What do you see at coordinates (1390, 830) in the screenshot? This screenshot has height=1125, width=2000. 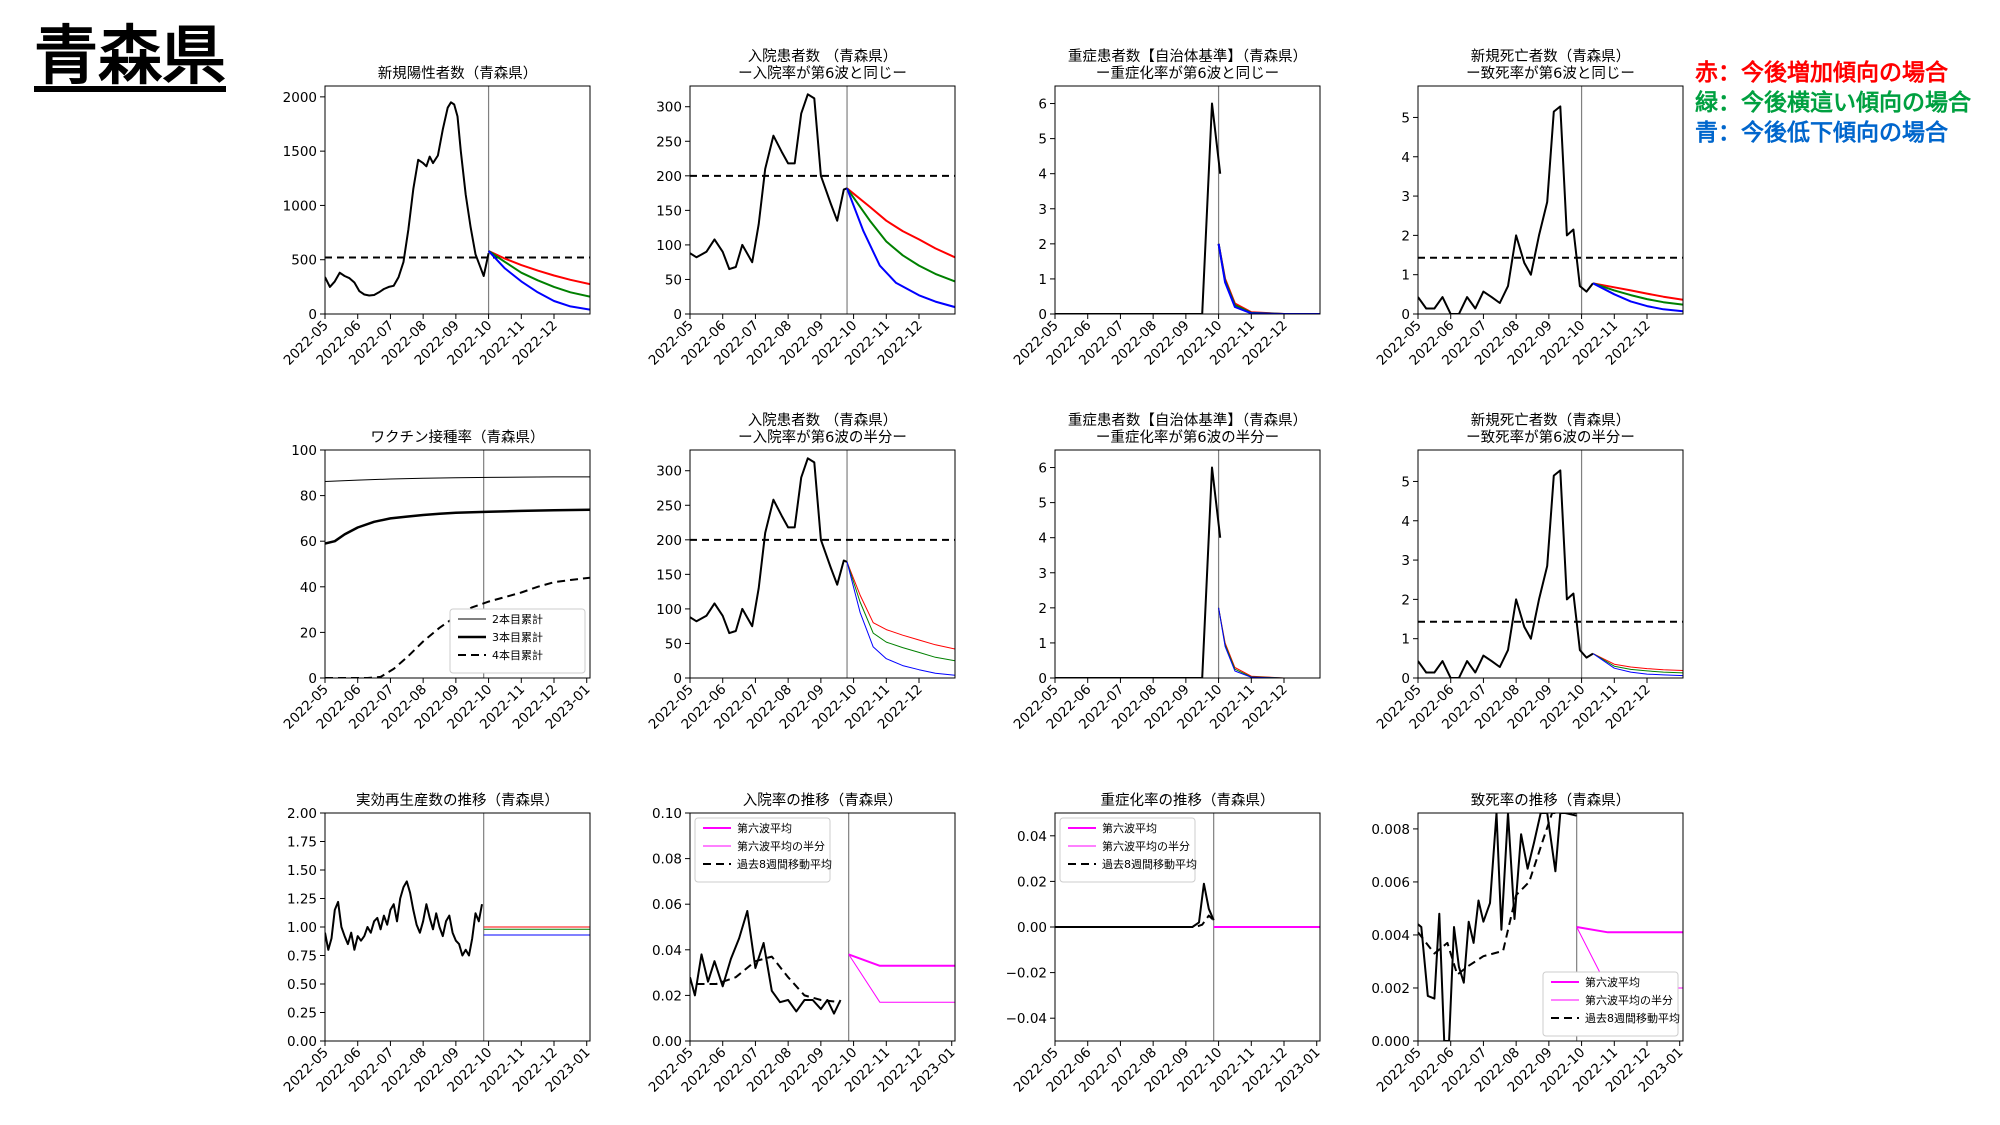 I see `y-tick-label: 0.008` at bounding box center [1390, 830].